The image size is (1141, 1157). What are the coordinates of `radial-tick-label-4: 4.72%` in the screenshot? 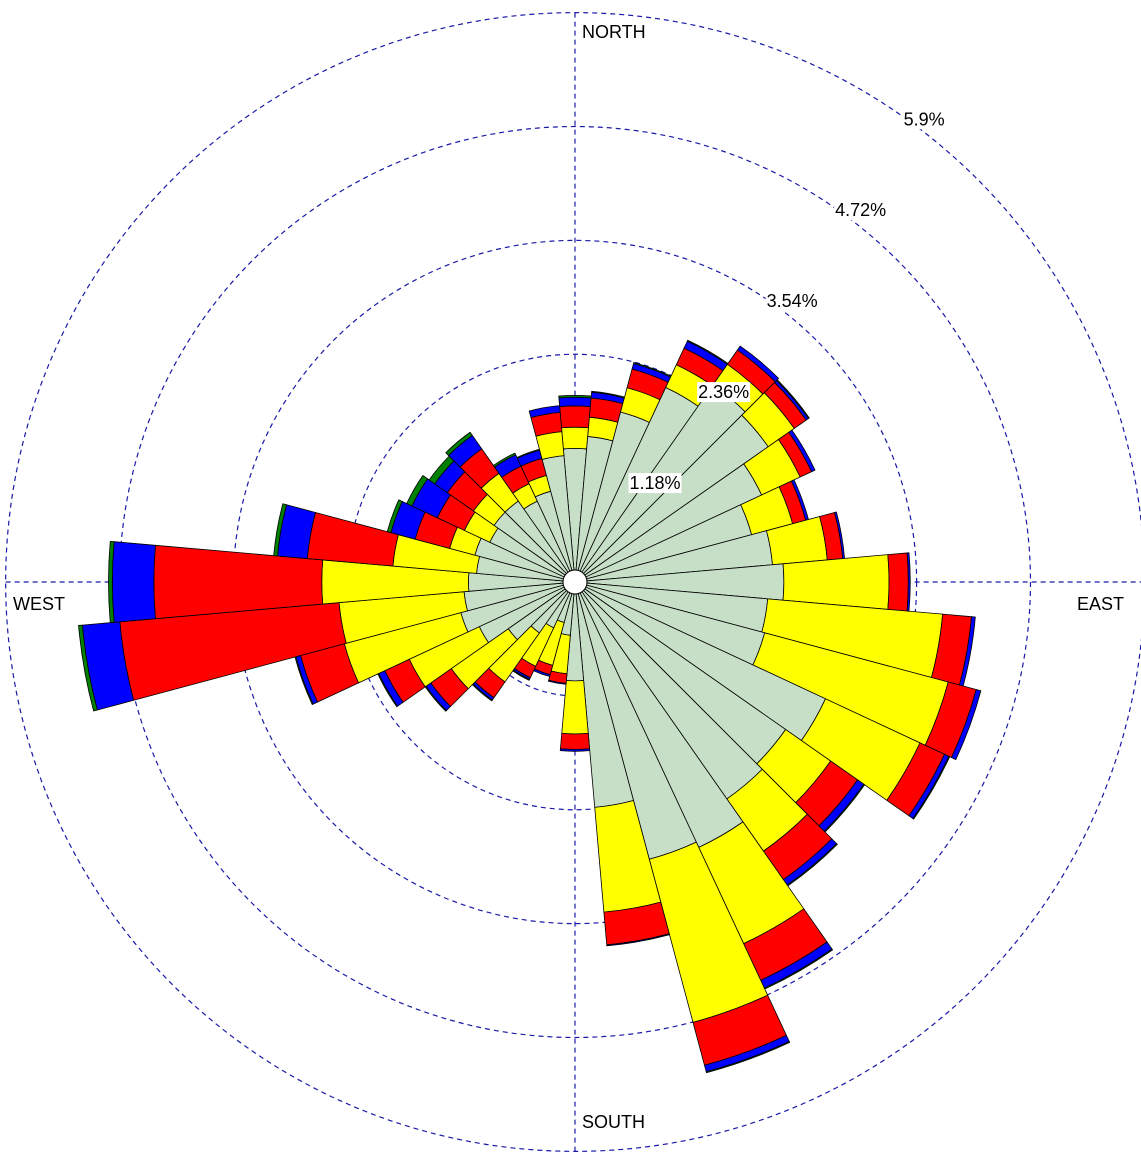 It's located at (860, 210).